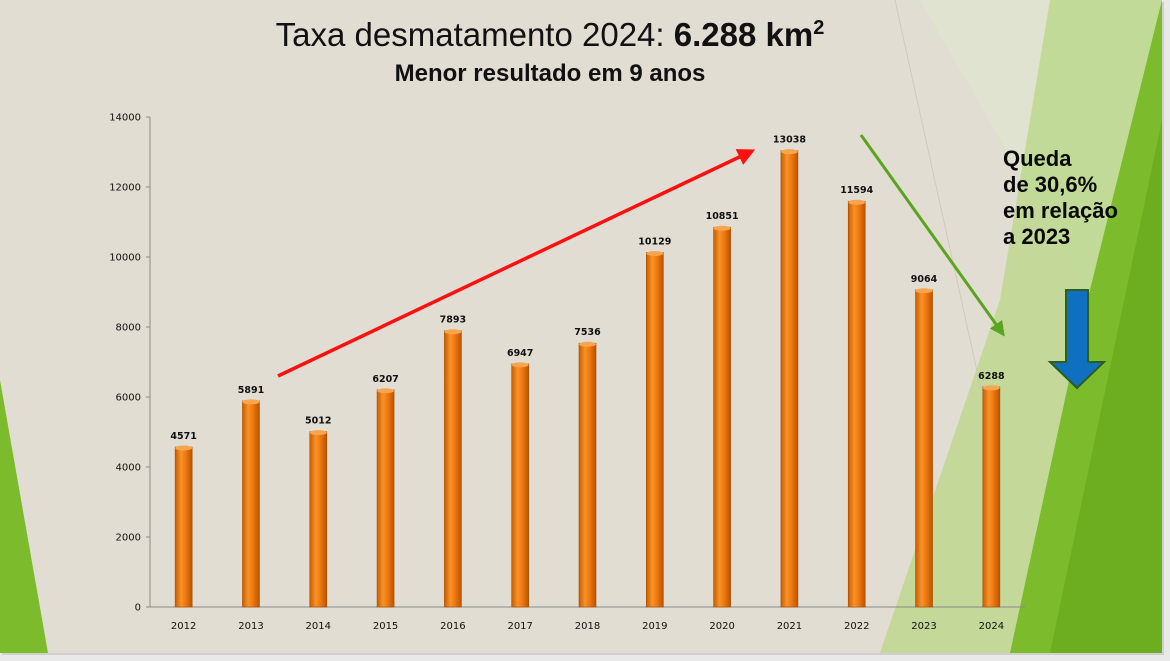 This screenshot has height=661, width=1170. I want to click on x-tick-label-2020: 2020, so click(721, 626).